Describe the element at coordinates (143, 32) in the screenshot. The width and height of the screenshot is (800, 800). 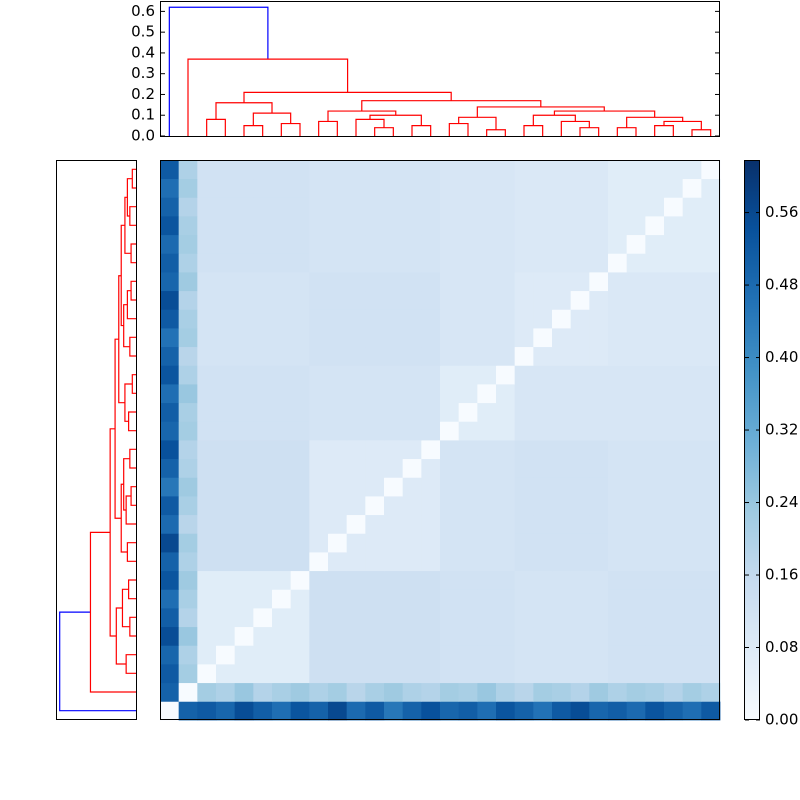
I see `y-tick-label: 0.5` at that location.